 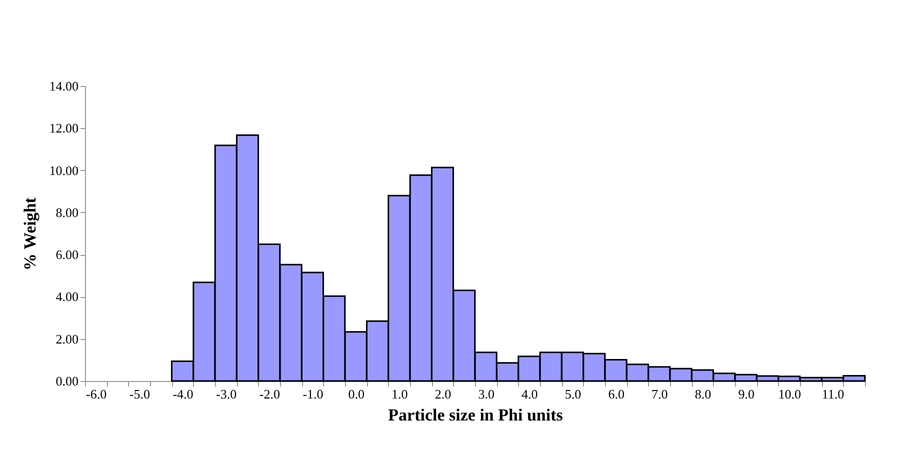 I want to click on x-tick-label: -4.0, so click(x=183, y=394).